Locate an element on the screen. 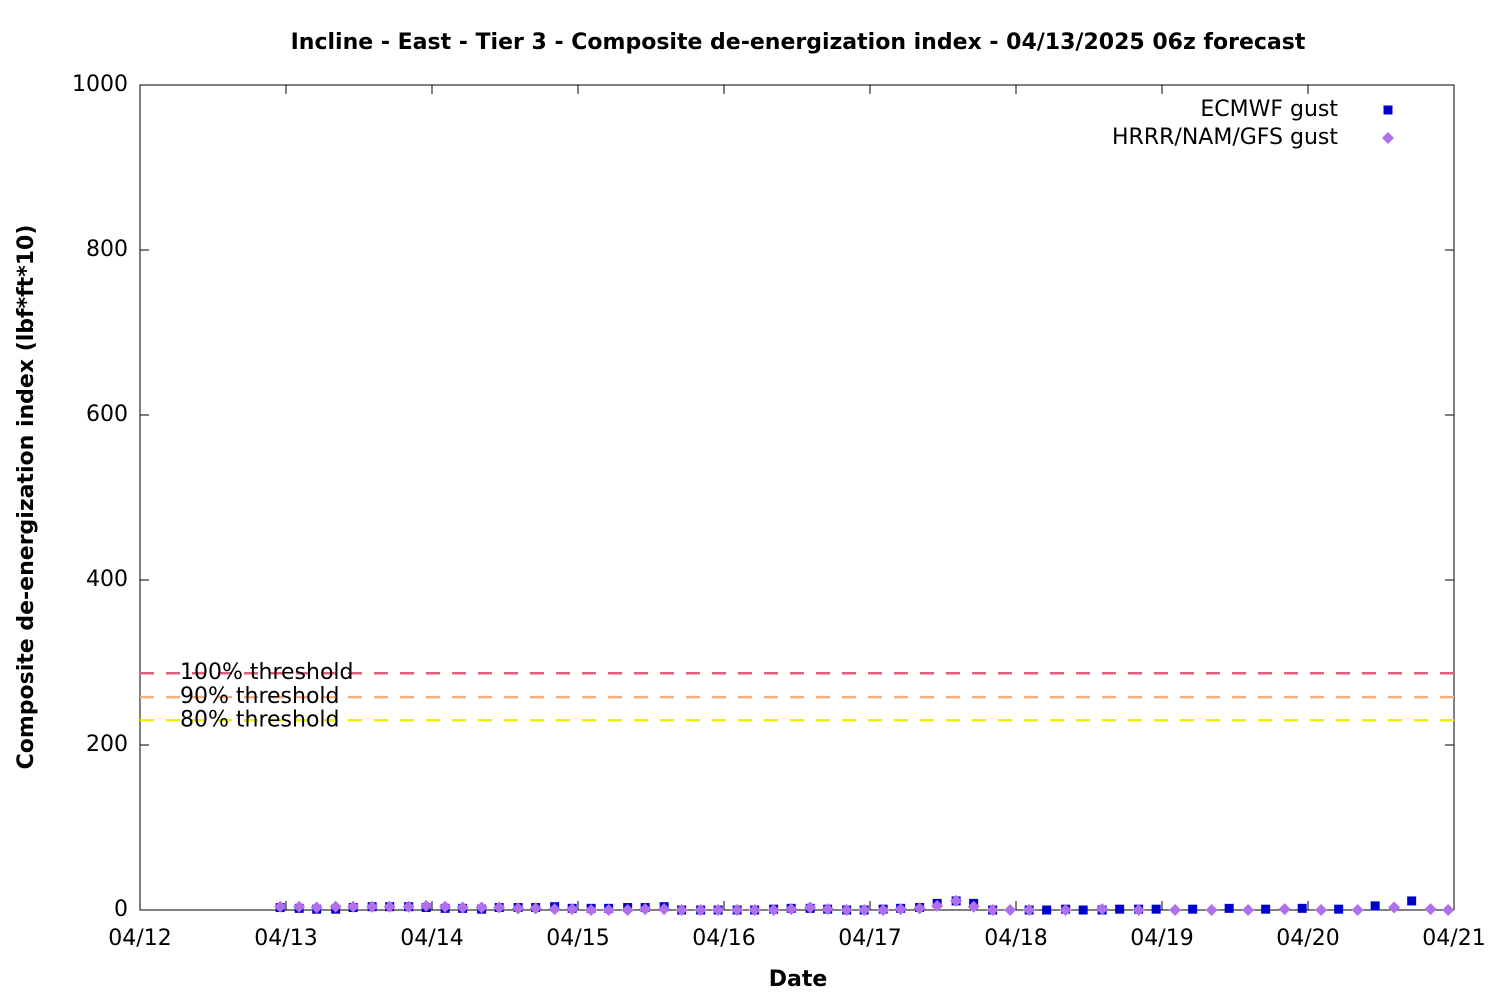 The width and height of the screenshot is (1500, 1004). y-tick-label: 800 is located at coordinates (107, 249).